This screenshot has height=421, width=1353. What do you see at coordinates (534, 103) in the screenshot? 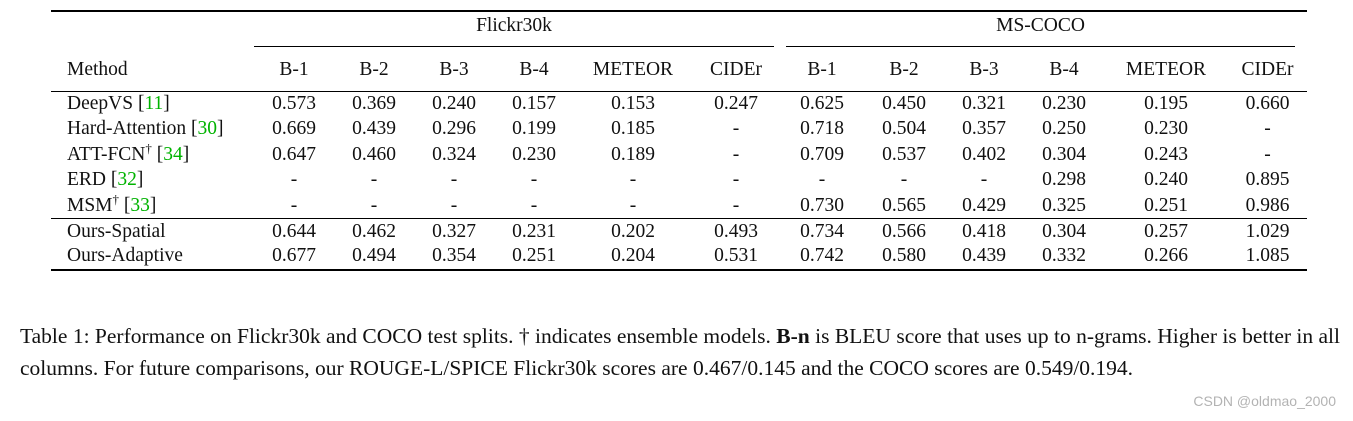
I see `flickr-score-cell: 0.157` at bounding box center [534, 103].